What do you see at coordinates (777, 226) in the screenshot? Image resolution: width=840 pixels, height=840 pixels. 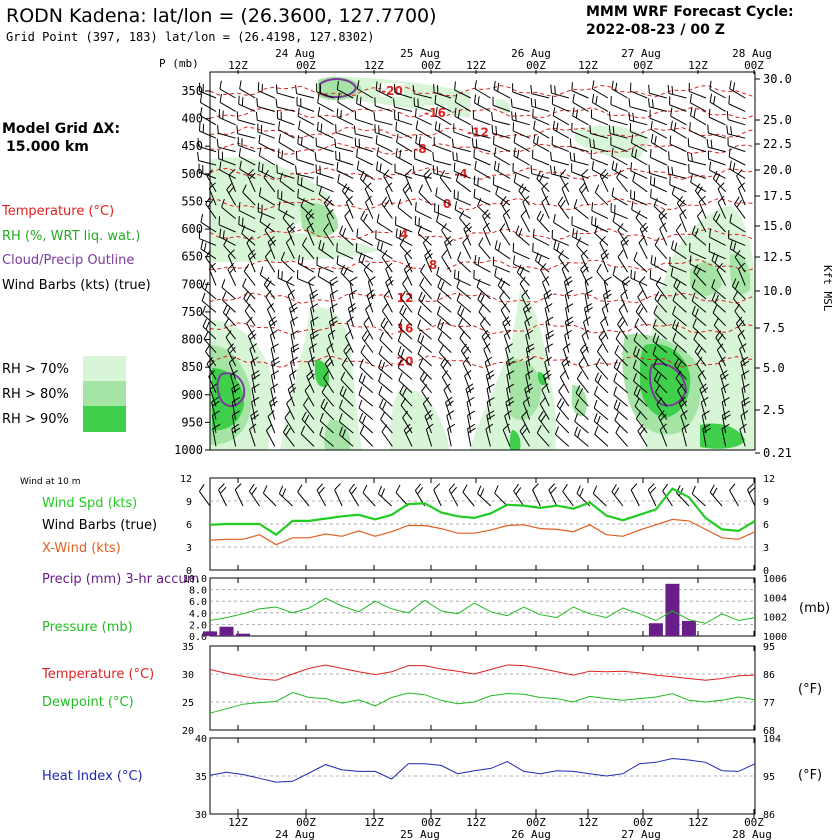 I see `height-tick-label: 15.0` at bounding box center [777, 226].